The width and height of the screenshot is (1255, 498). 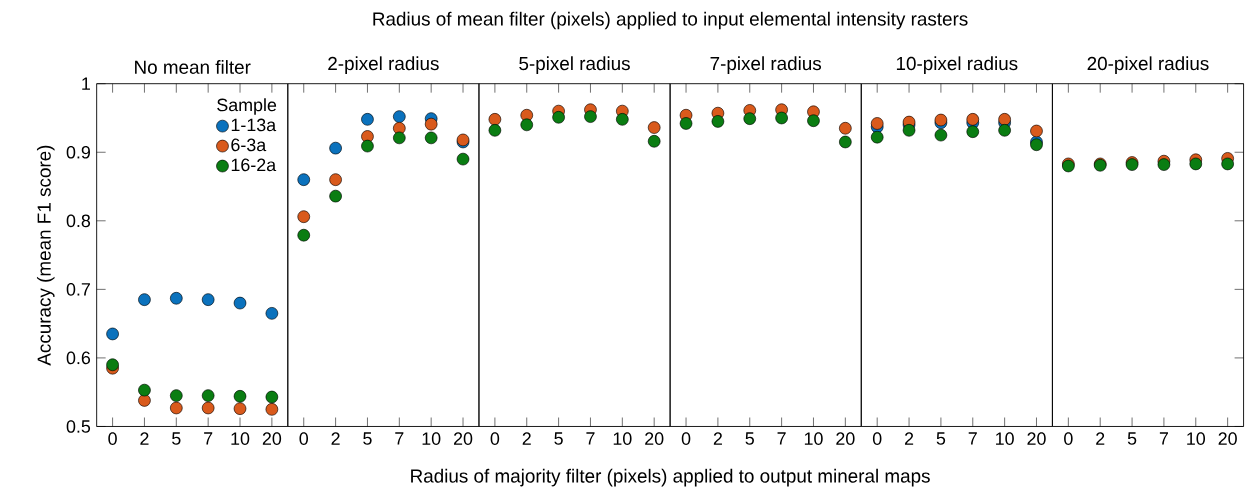 What do you see at coordinates (670, 20) in the screenshot?
I see `text: Radius of mean filter (pixels) applied to input elemental intensity rasters` at bounding box center [670, 20].